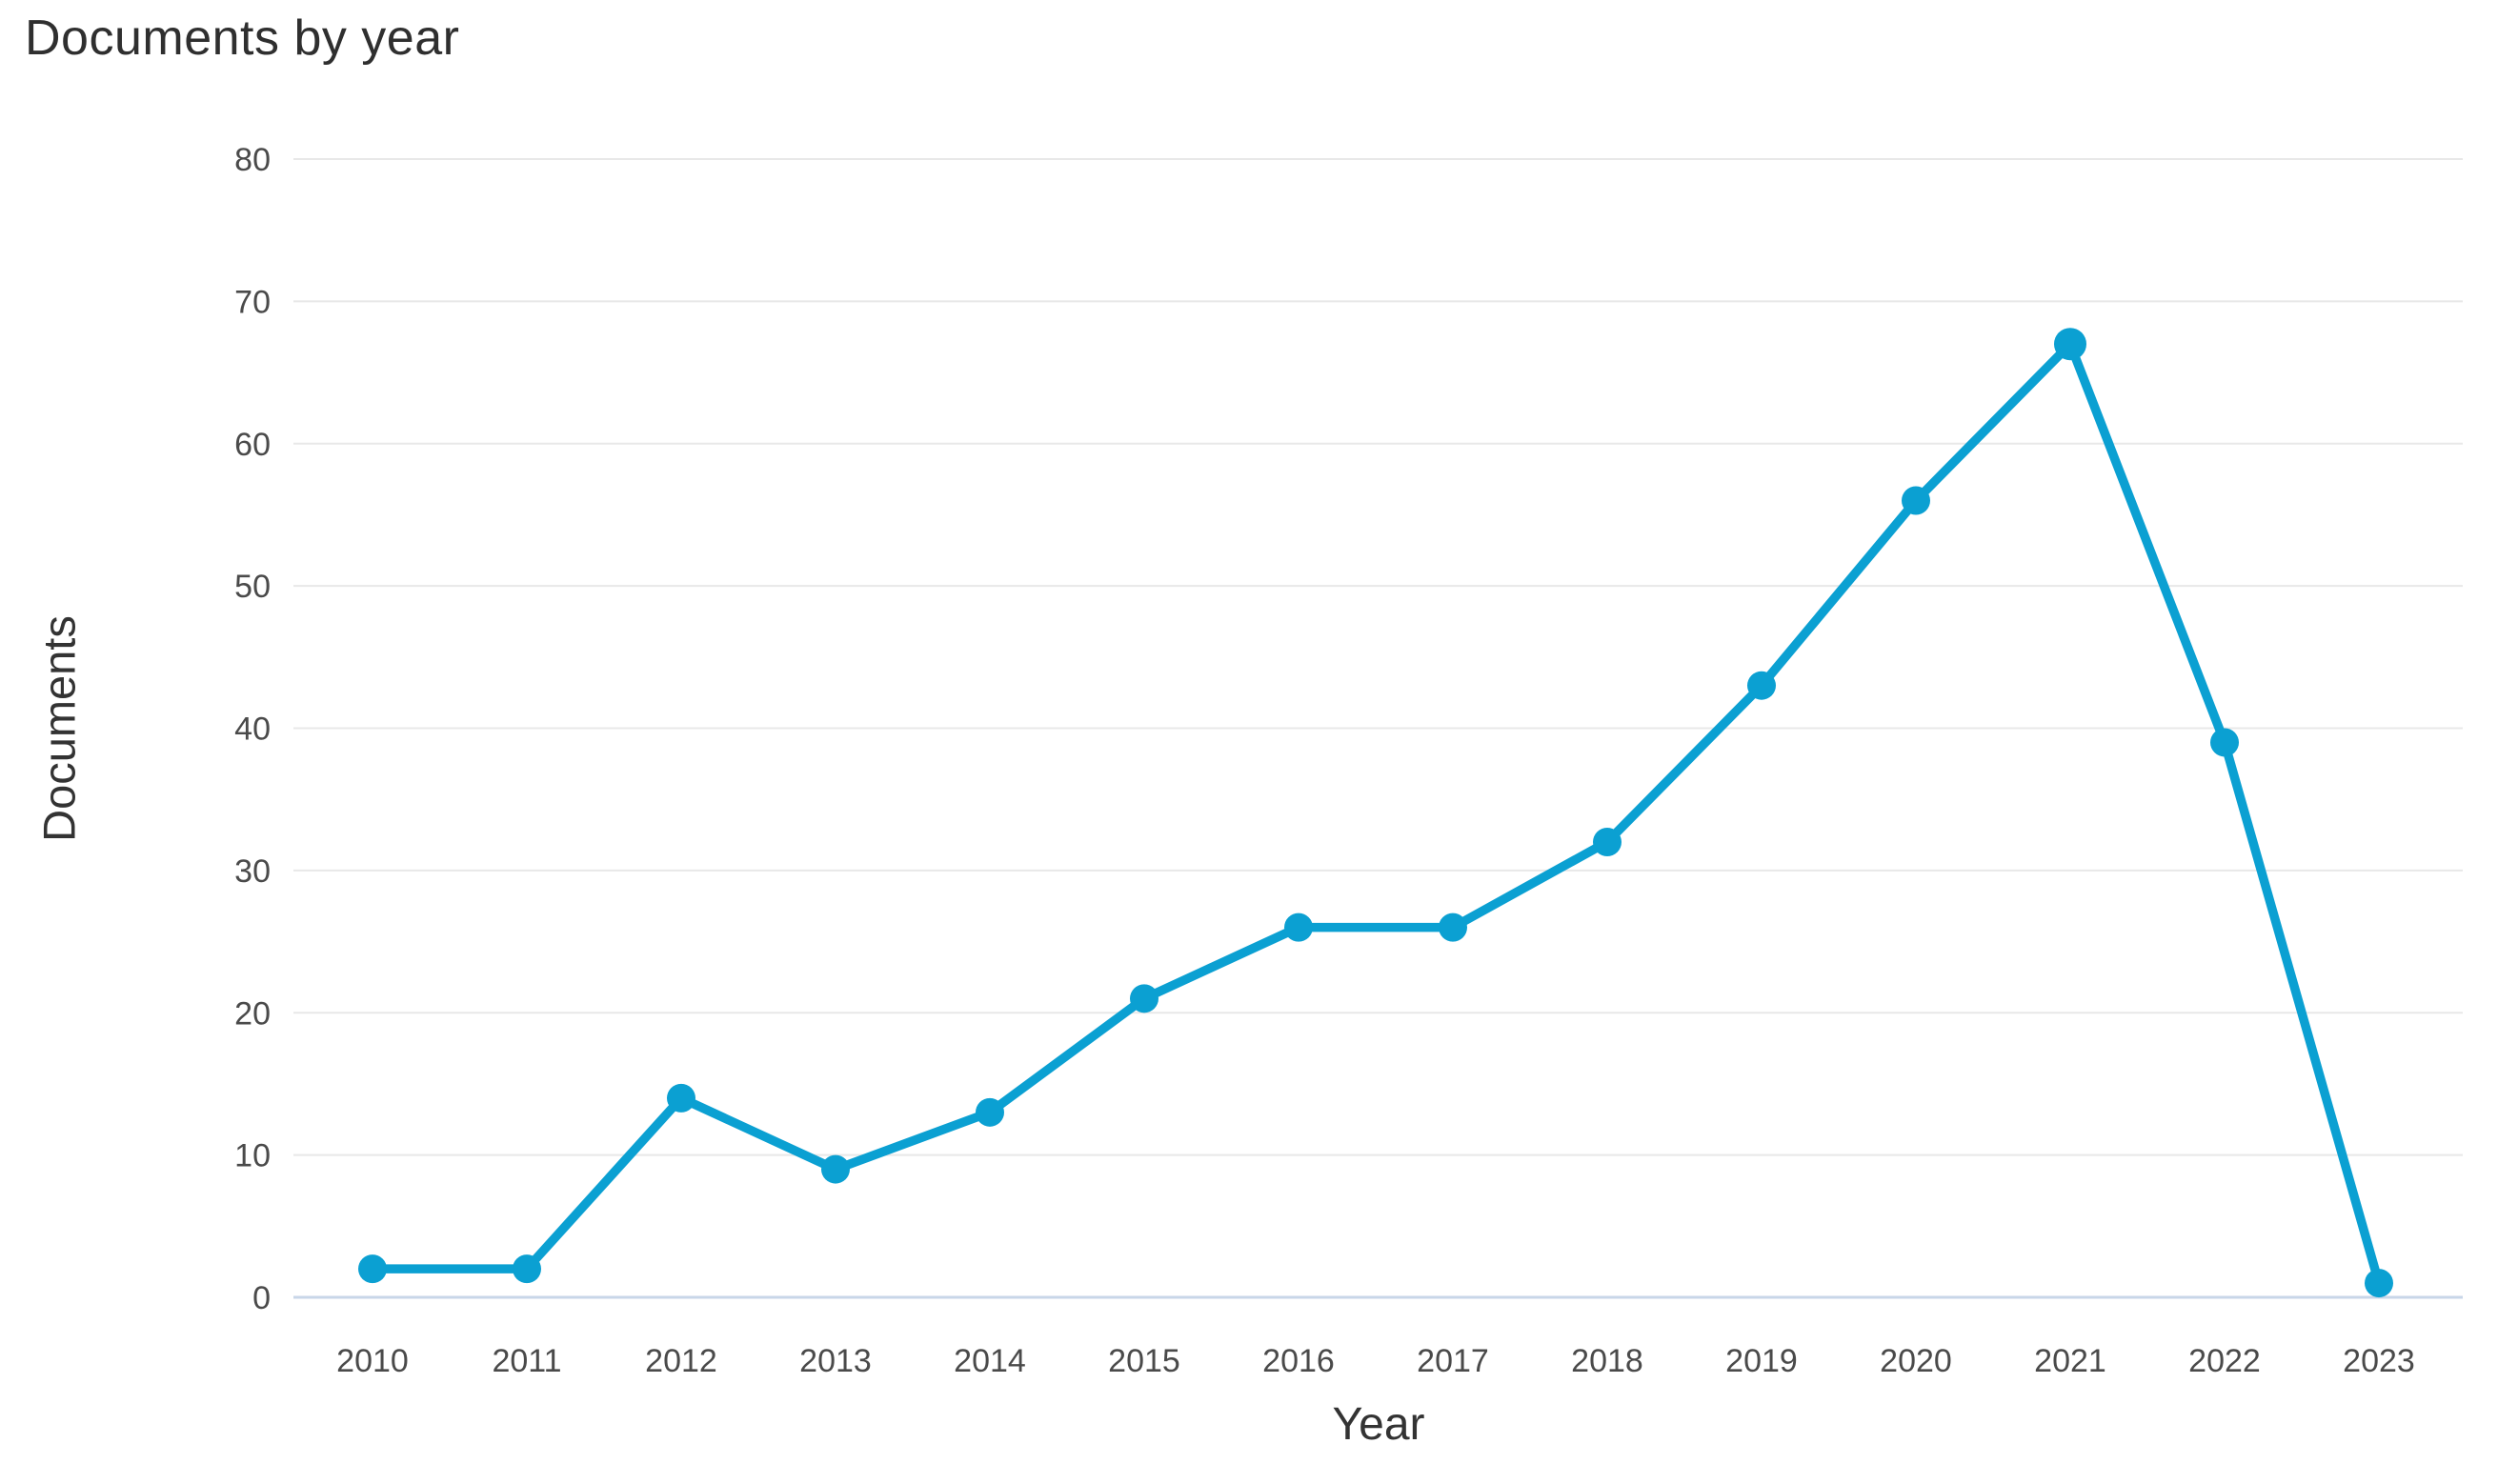 The height and width of the screenshot is (1484, 2498). I want to click on x-tick-label: 2015, so click(1144, 1361).